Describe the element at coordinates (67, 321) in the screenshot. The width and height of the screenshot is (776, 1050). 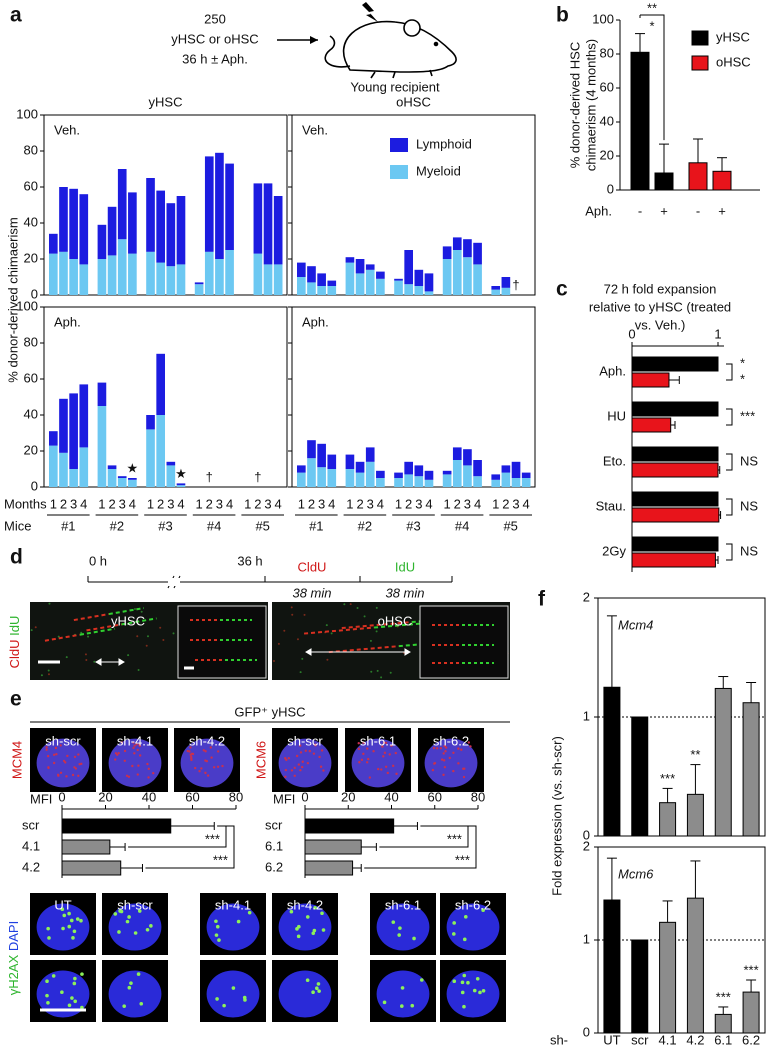
I see `row-label: Aph.` at that location.